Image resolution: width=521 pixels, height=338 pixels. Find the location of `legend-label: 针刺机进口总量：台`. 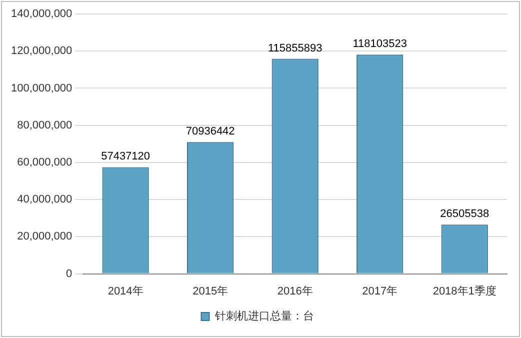

legend-label: 针刺机进口总量：台 is located at coordinates (264, 316).